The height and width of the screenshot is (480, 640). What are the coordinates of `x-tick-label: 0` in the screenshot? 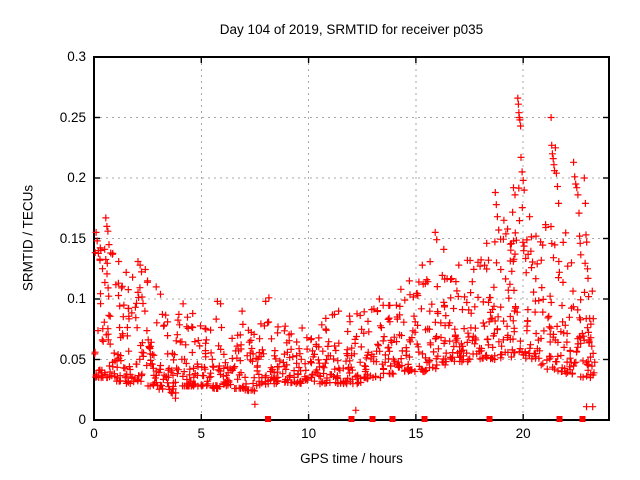 It's located at (94, 433).